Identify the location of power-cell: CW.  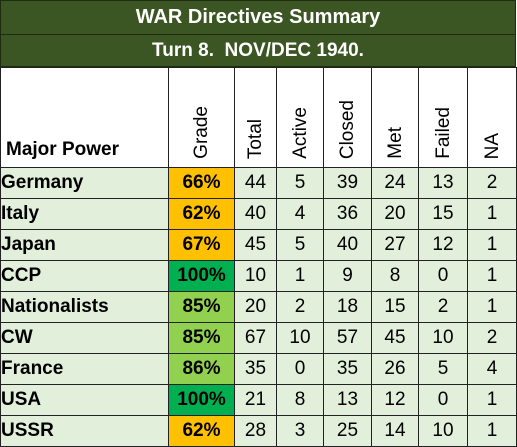
(84, 338).